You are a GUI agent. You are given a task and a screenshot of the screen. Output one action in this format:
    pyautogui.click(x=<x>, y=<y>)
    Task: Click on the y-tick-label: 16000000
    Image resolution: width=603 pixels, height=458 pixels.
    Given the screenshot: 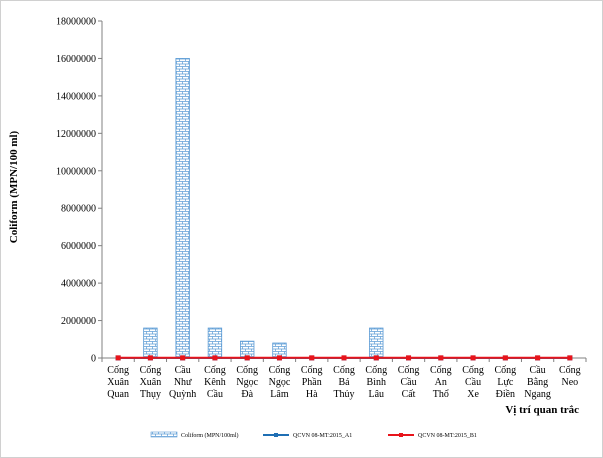 What is the action you would take?
    pyautogui.click(x=76, y=59)
    